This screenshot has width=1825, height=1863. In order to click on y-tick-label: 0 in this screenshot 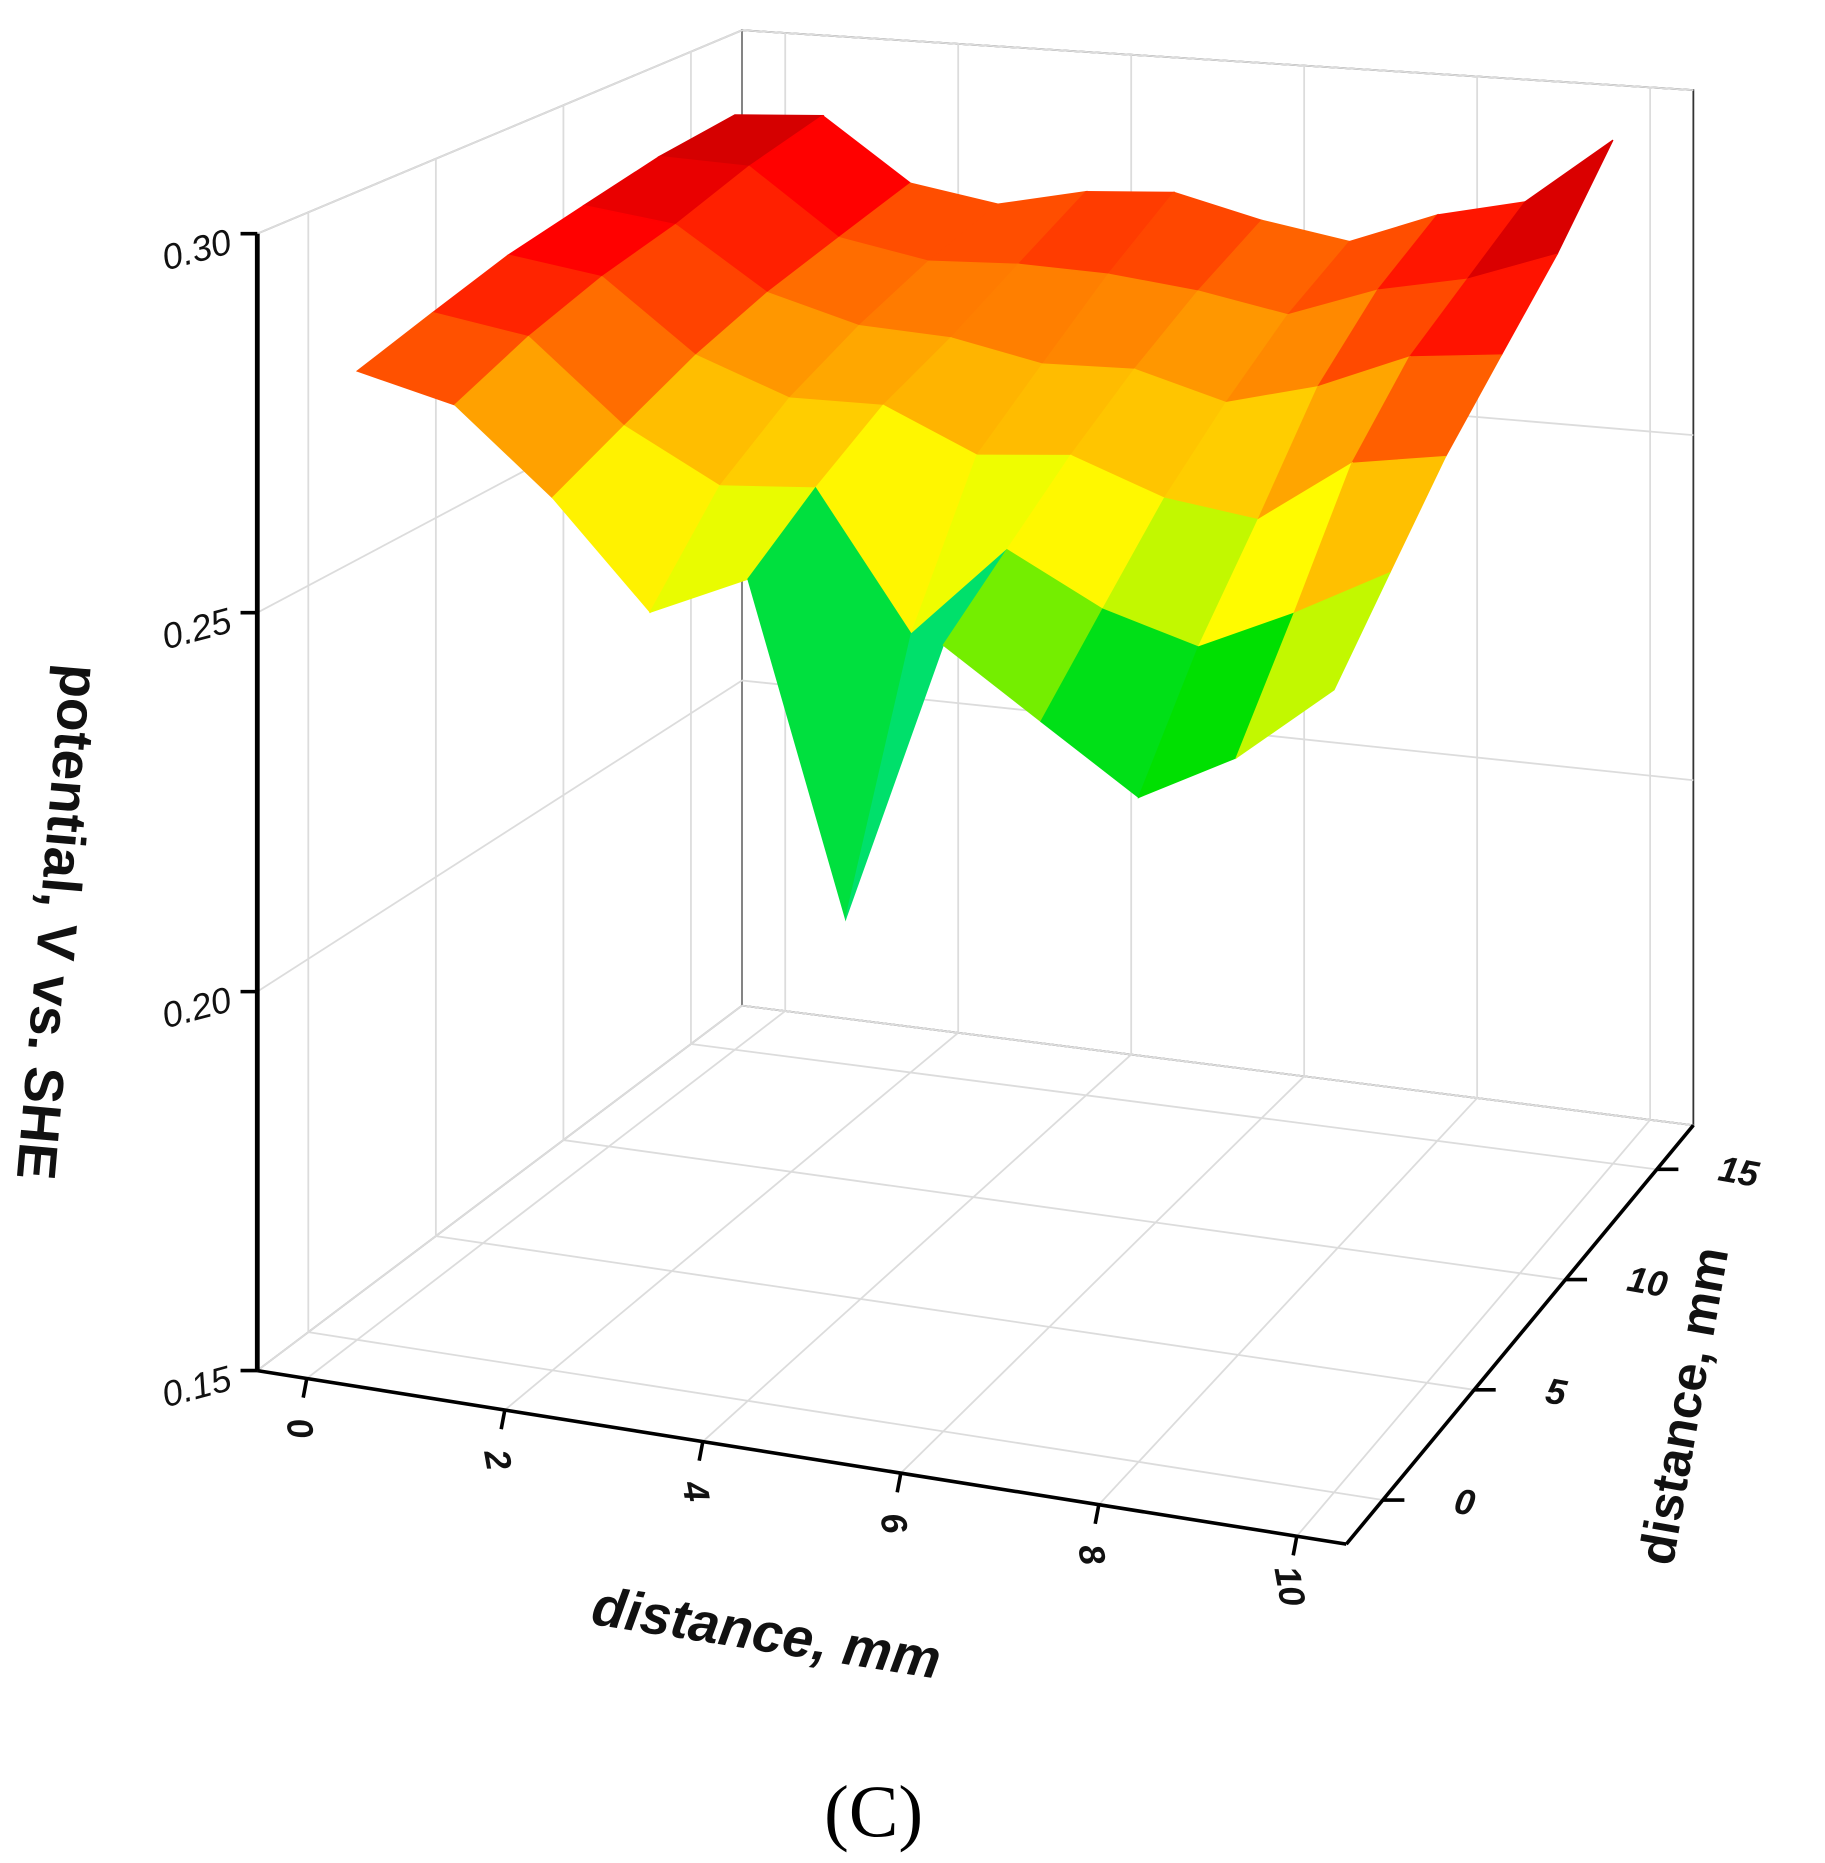, I will do `click(1464, 1502)`.